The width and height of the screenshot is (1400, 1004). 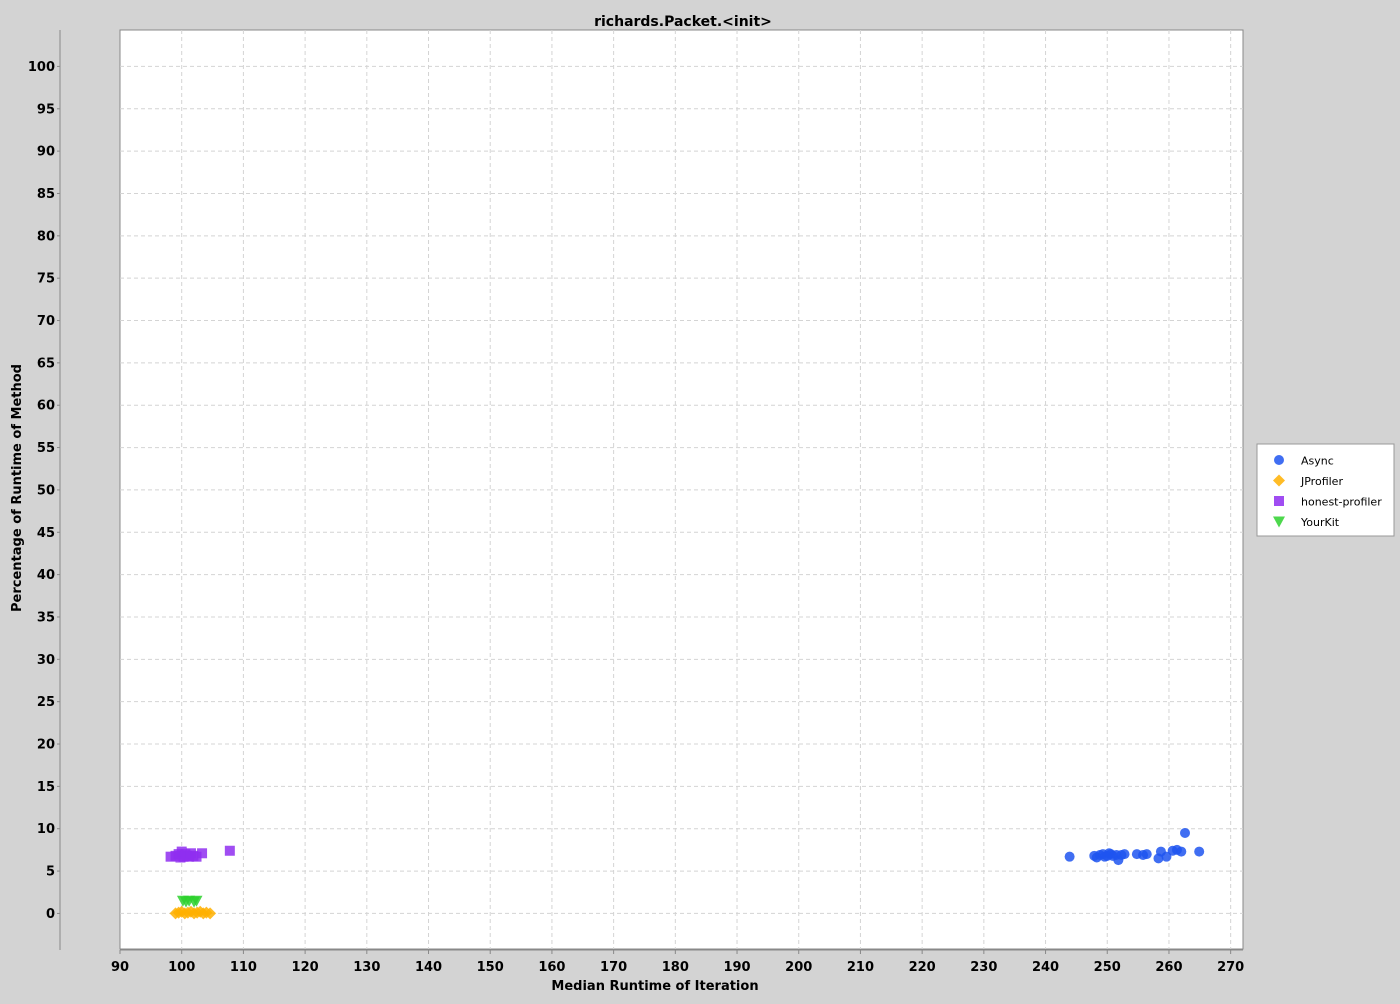 What do you see at coordinates (243, 967) in the screenshot?
I see `x-tick-label: 110` at bounding box center [243, 967].